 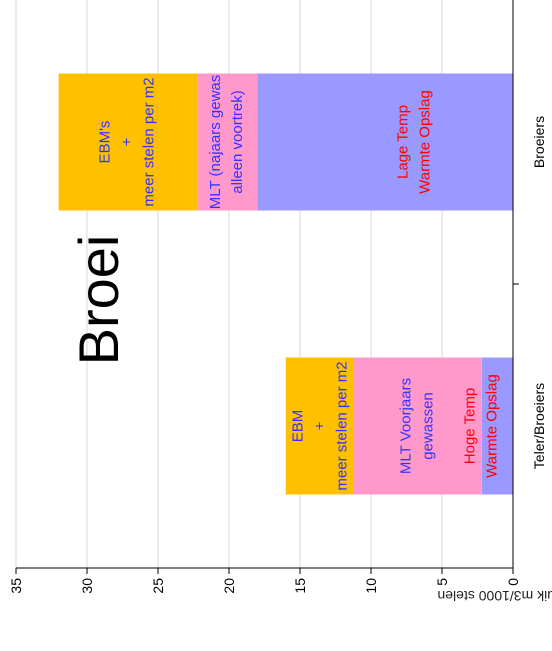 What do you see at coordinates (237, 141) in the screenshot?
I see `bar-annotation: alleen voortrek)` at bounding box center [237, 141].